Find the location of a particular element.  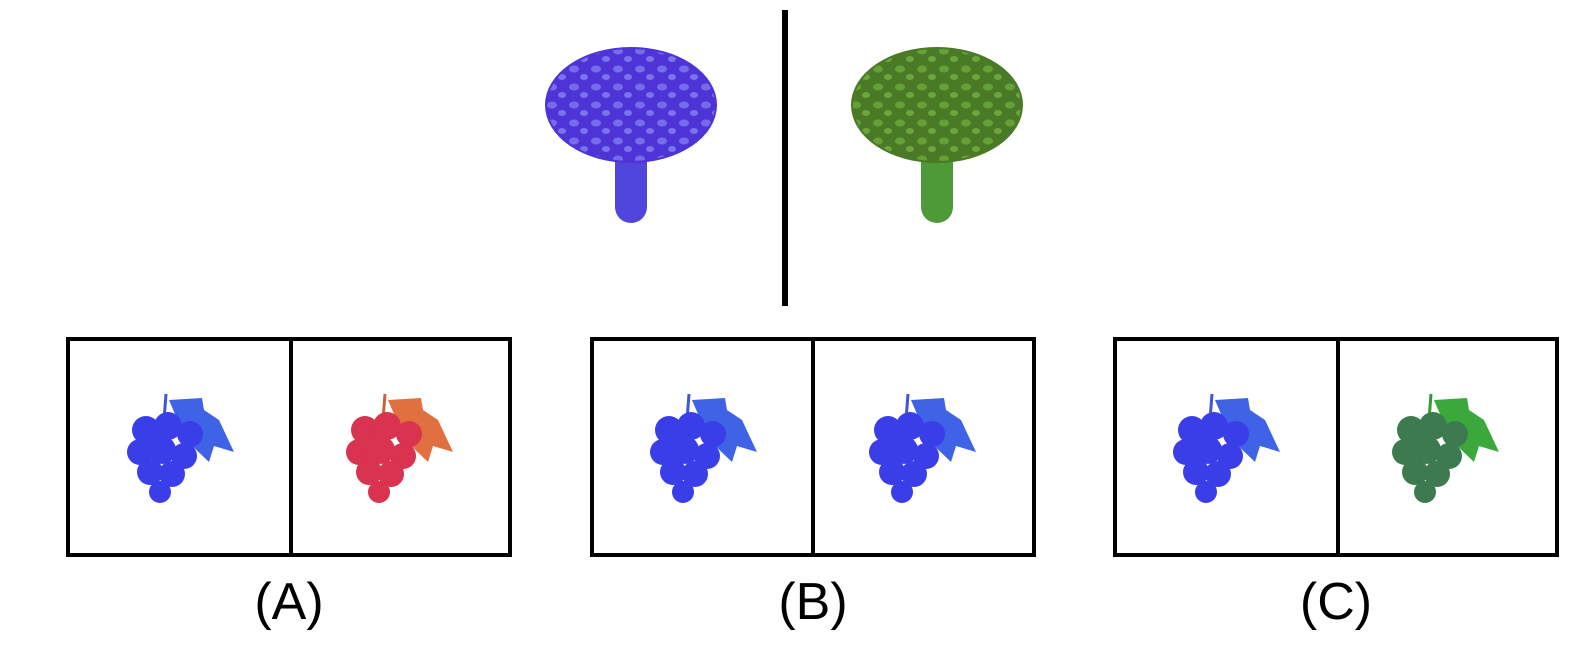

option-a-divider is located at coordinates (291, 447).